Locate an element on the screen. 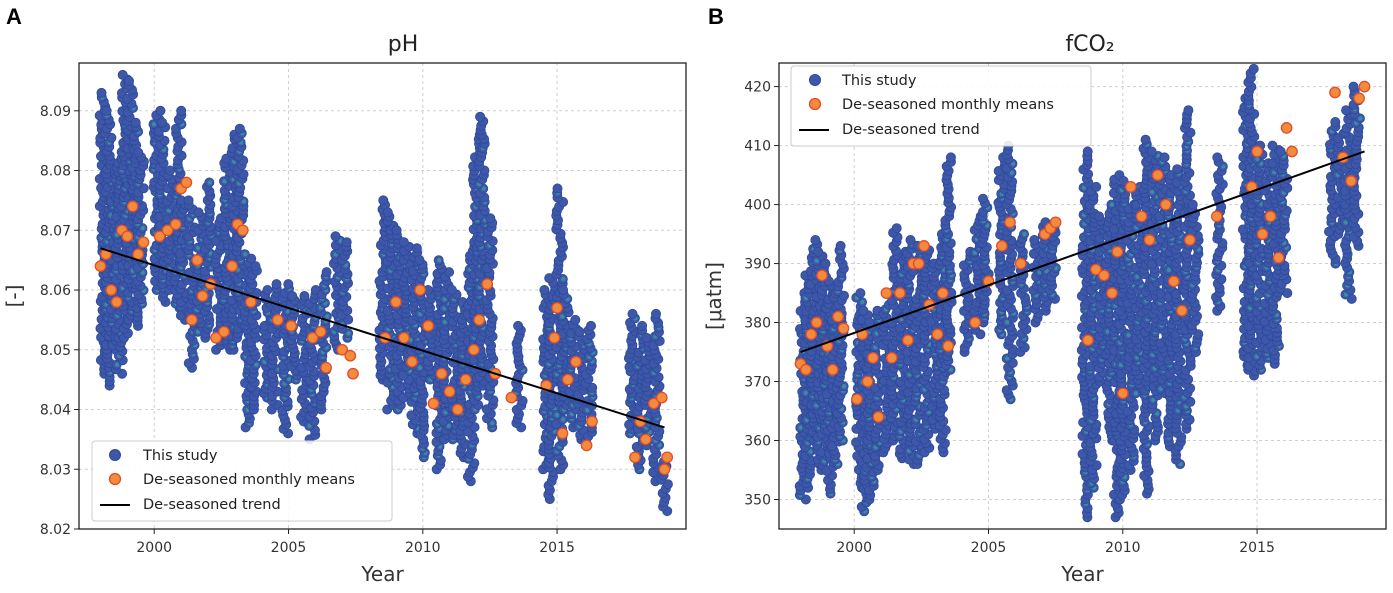 The width and height of the screenshot is (1393, 593). y-tick-label: 410 is located at coordinates (757, 147).